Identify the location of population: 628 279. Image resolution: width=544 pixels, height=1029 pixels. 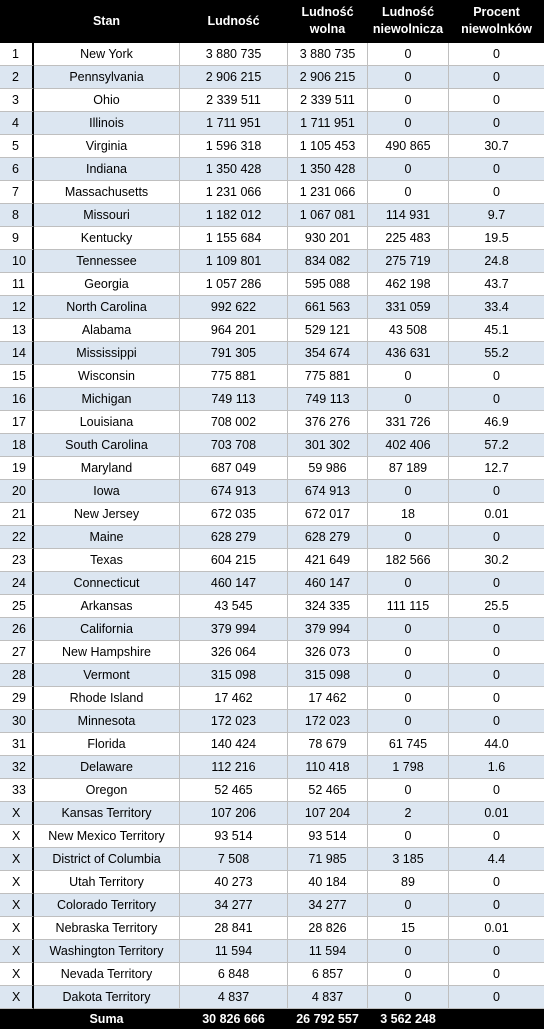
(234, 537).